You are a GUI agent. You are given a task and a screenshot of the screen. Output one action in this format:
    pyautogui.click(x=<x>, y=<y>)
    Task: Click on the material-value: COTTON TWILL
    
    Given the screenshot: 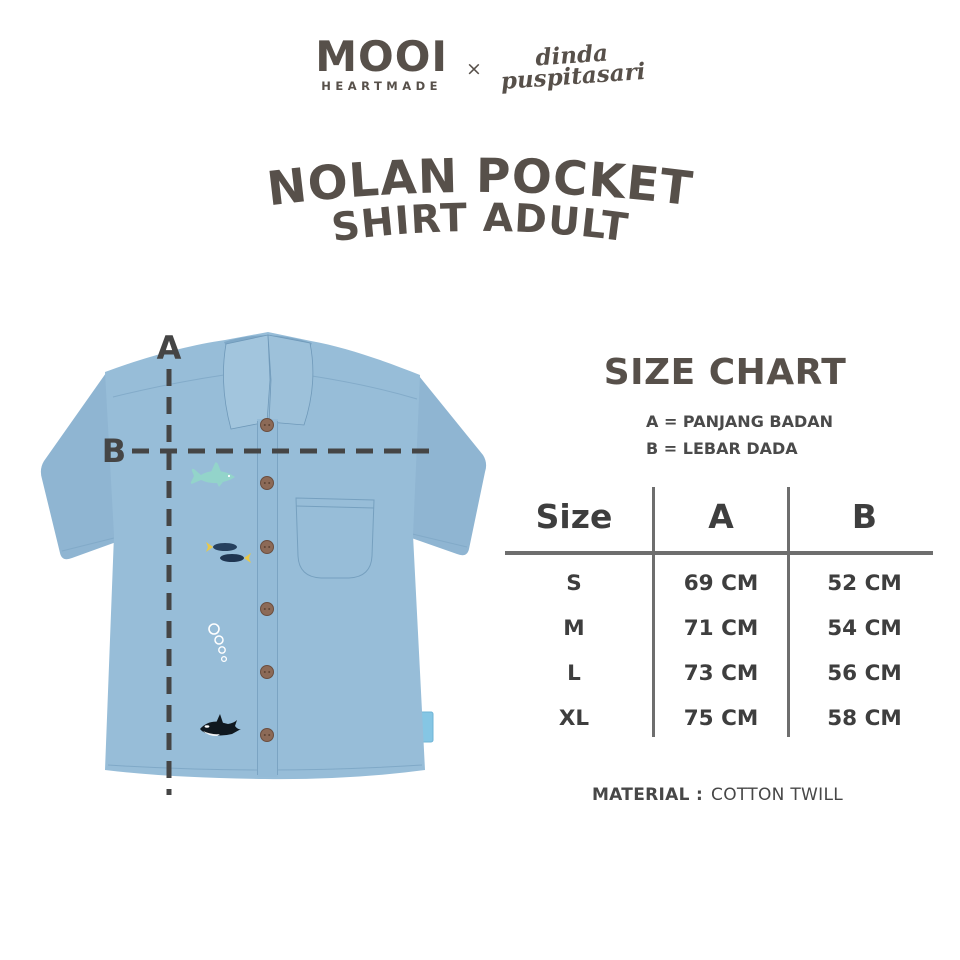 What is the action you would take?
    pyautogui.click(x=777, y=795)
    